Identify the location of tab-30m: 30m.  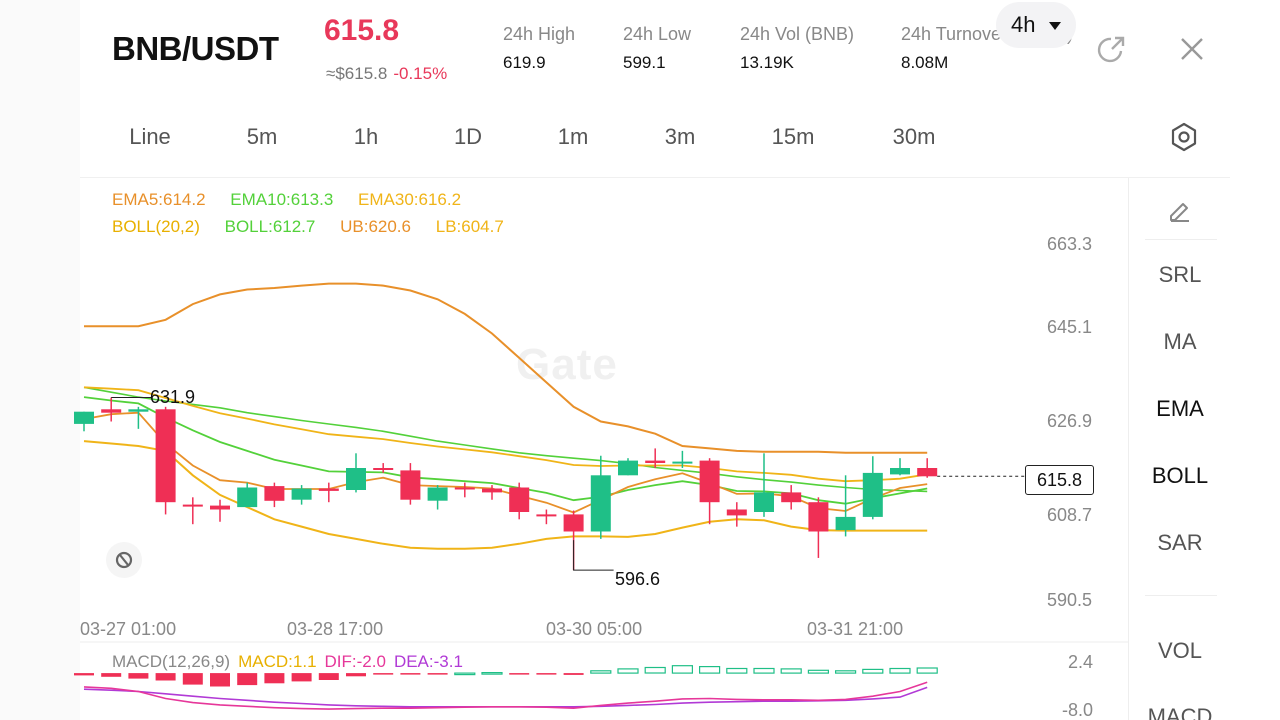
(914, 136).